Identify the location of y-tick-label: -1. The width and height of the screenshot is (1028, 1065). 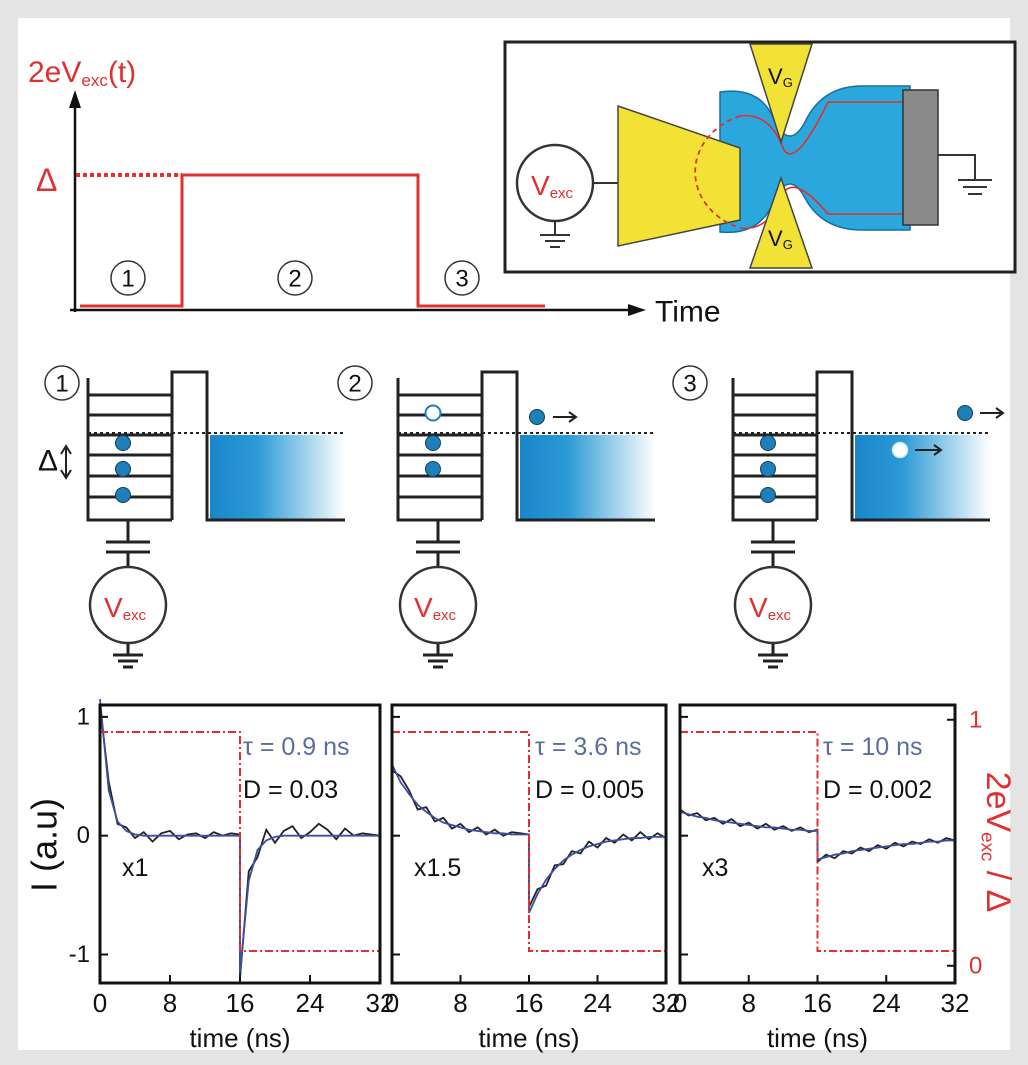
(79, 954).